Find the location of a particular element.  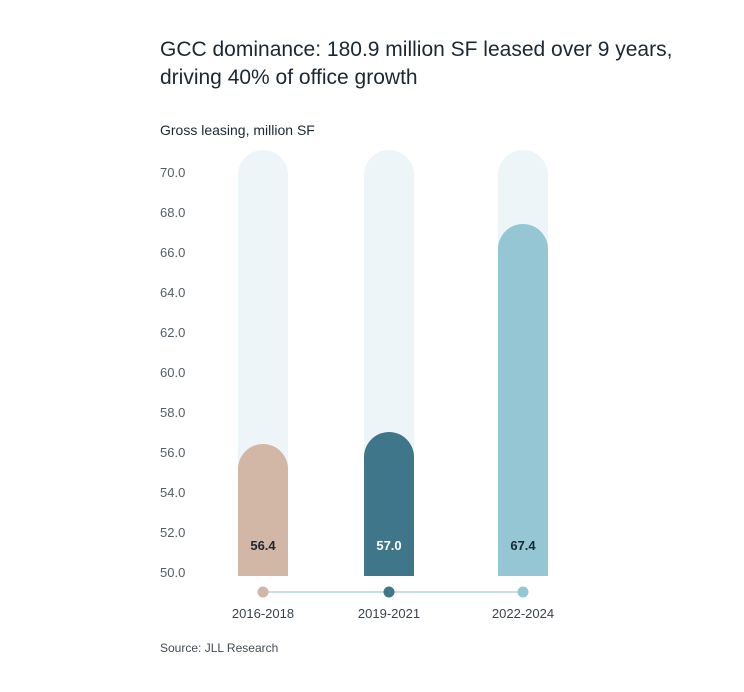

source-note: Source: JLL Research is located at coordinates (219, 648).